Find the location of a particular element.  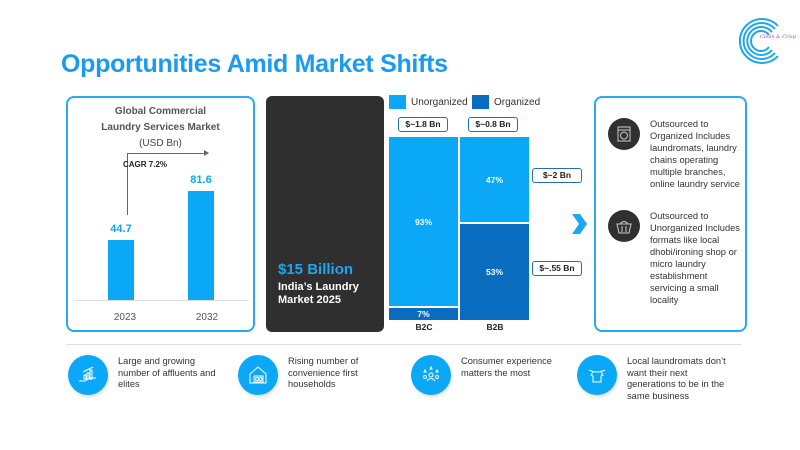

legend-swatch-organized is located at coordinates (480, 102).